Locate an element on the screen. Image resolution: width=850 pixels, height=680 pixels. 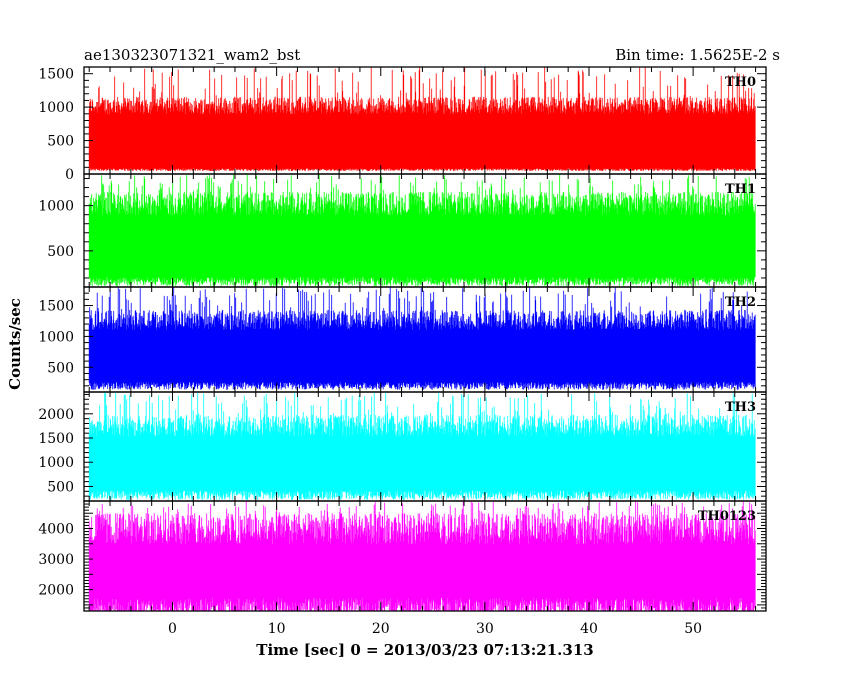
x-tick-label: 0 is located at coordinates (172, 629).